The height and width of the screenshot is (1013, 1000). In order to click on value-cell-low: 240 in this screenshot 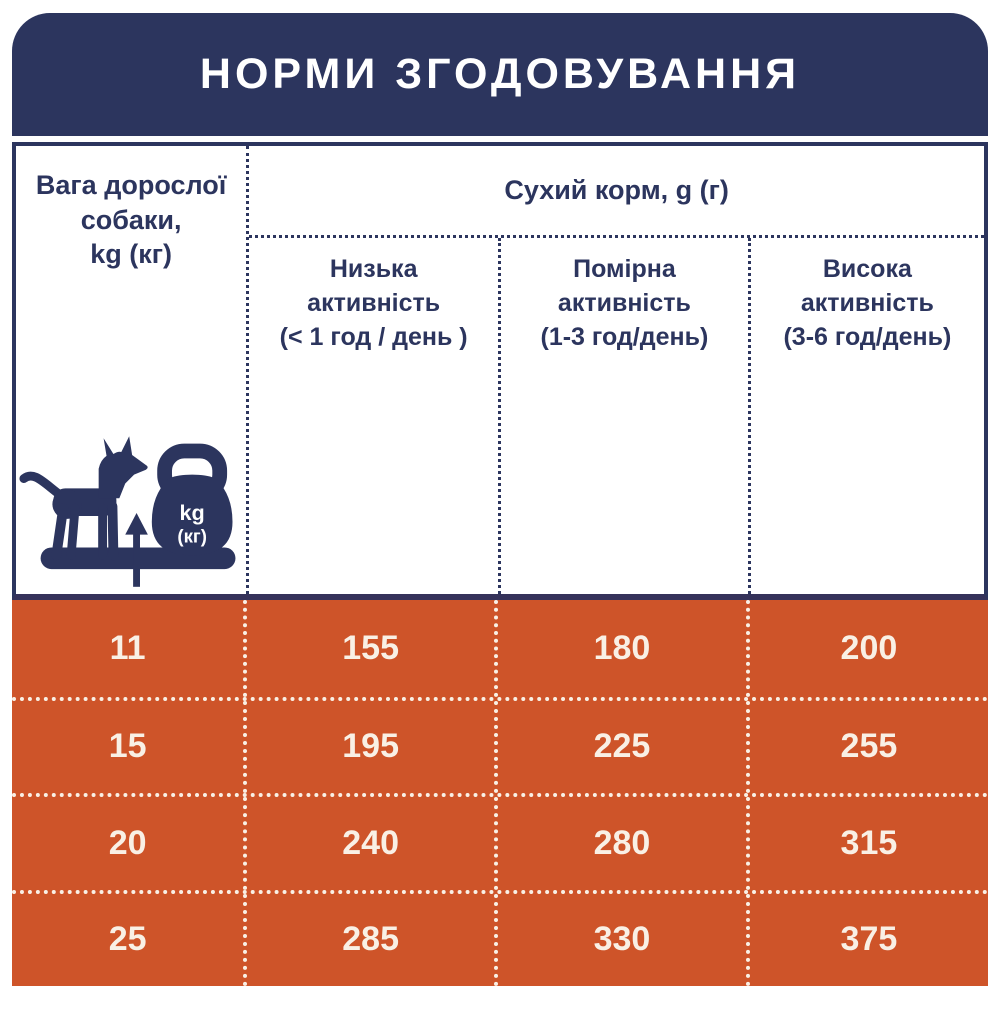, I will do `click(373, 843)`.